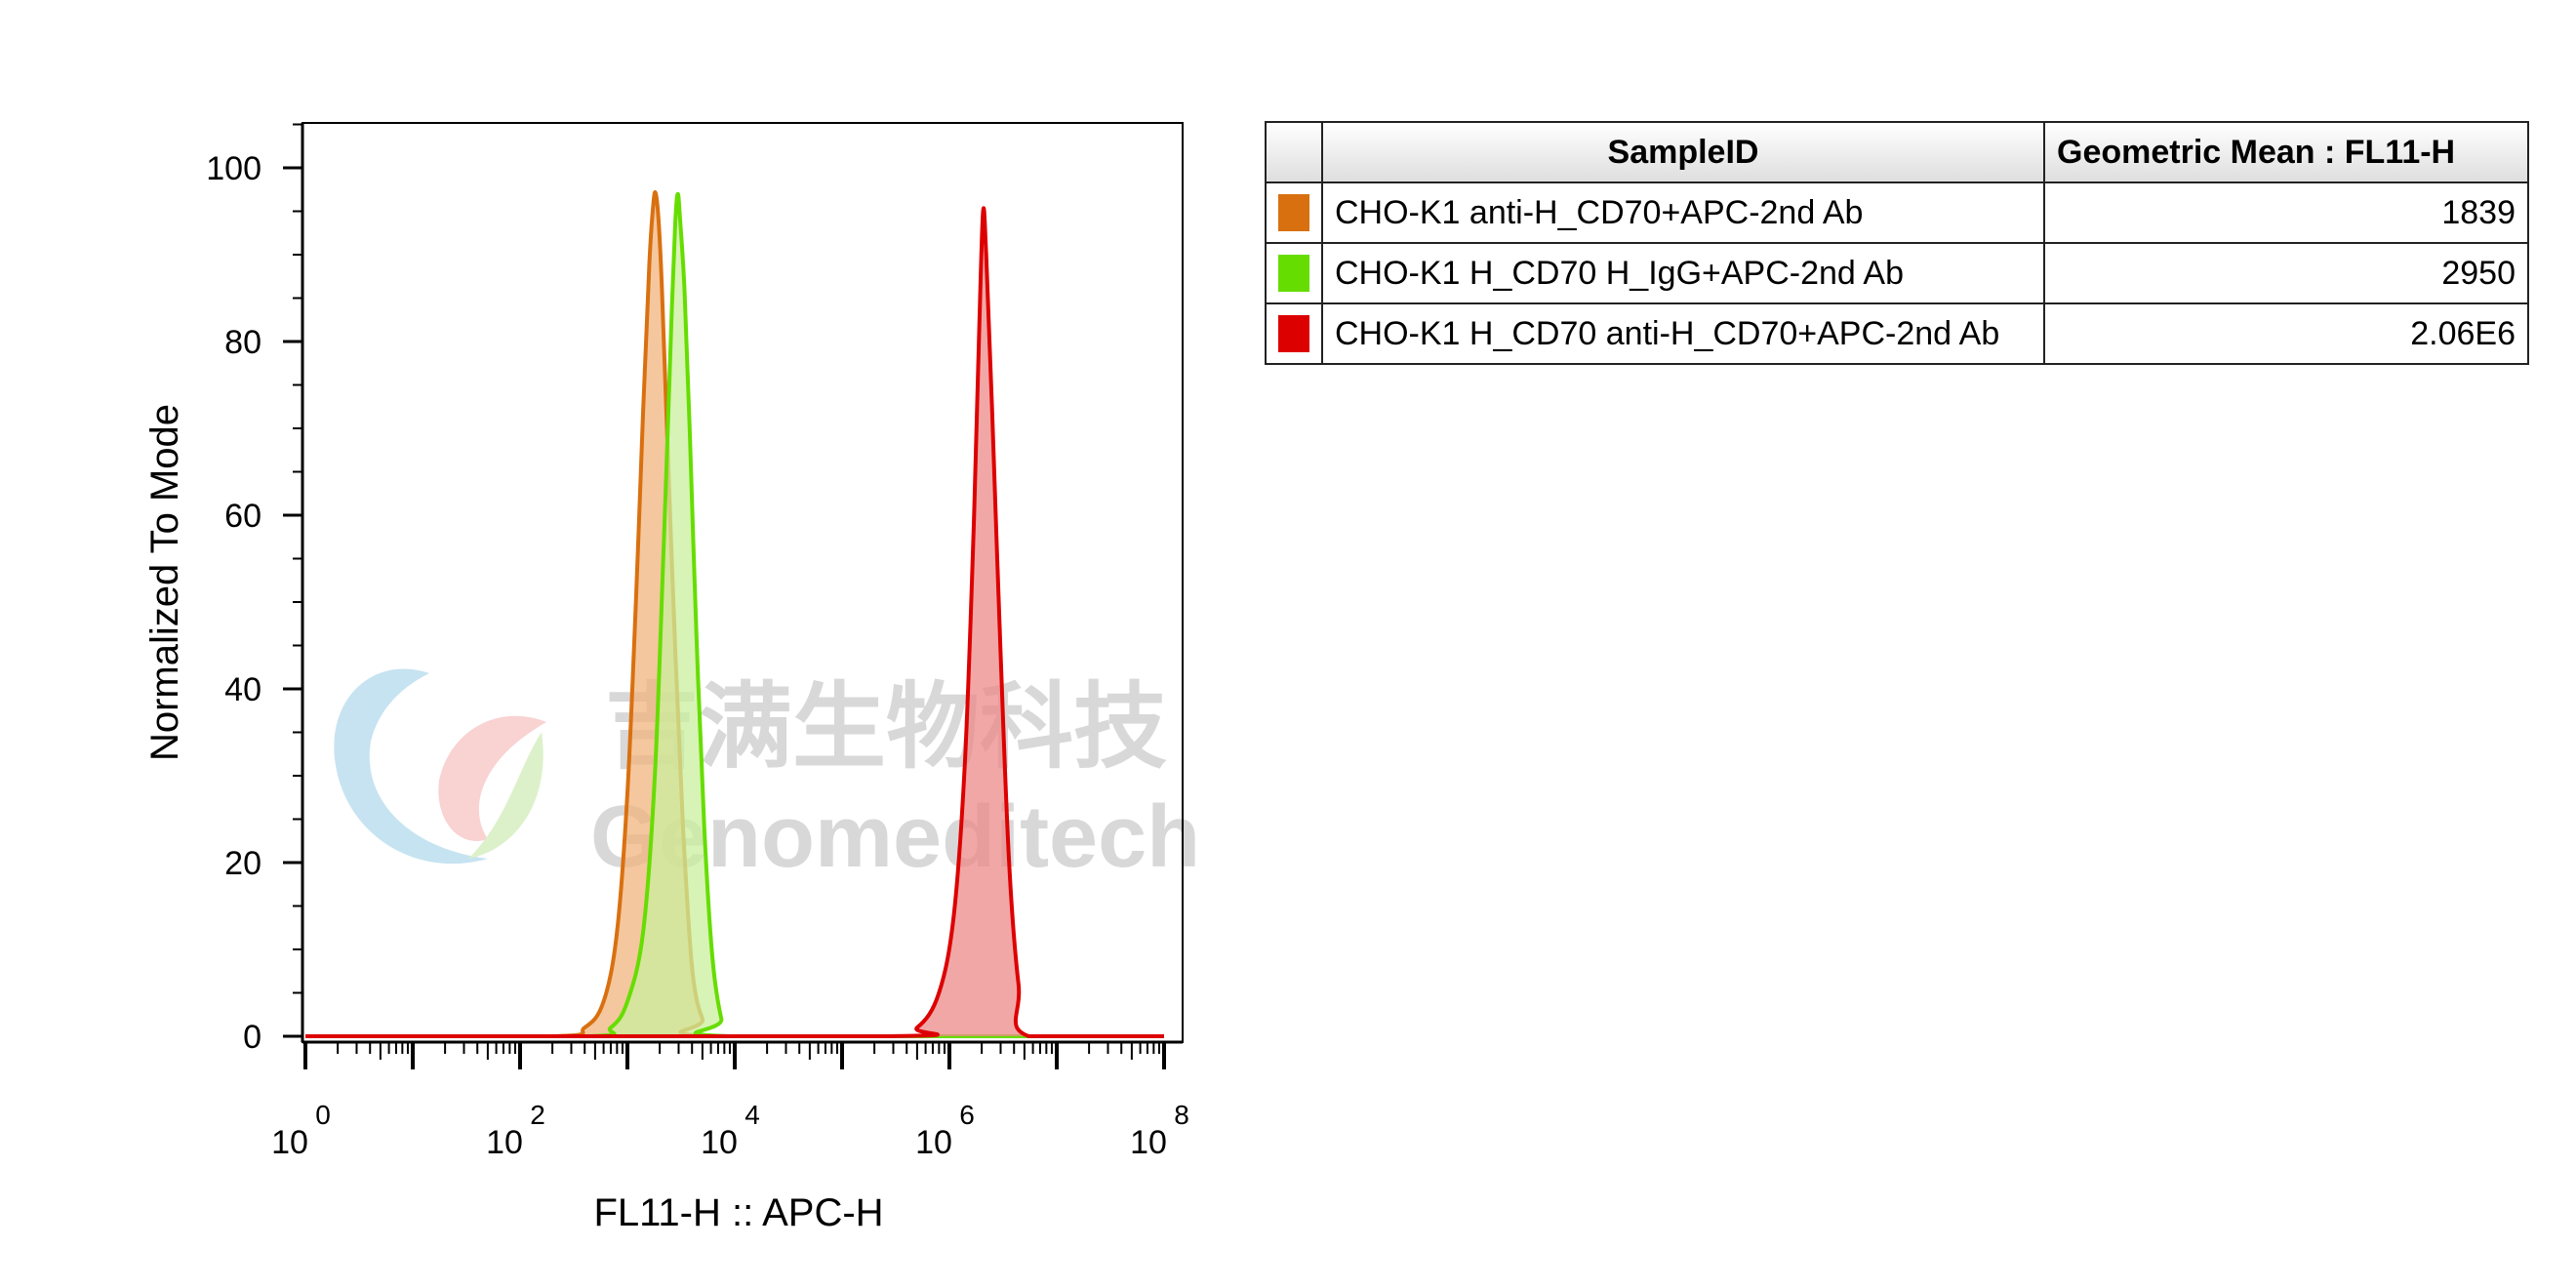 This screenshot has height=1288, width=2576. I want to click on geometric-mean-cell: 2.06E6, so click(2286, 333).